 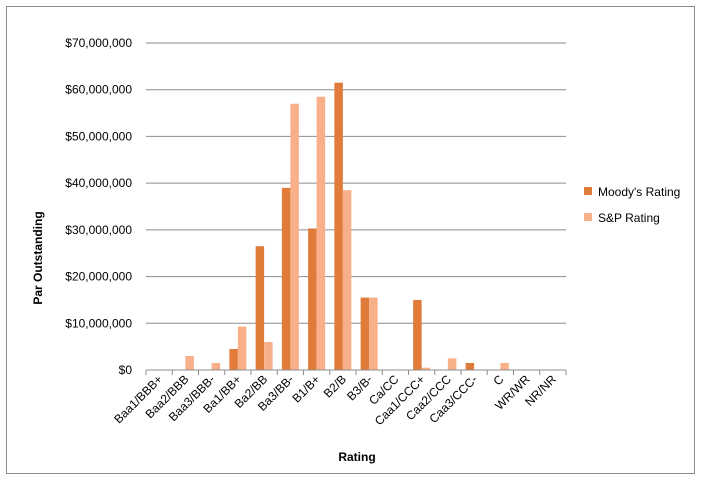 I want to click on legend-label-sp: S&P Rating, so click(x=629, y=218).